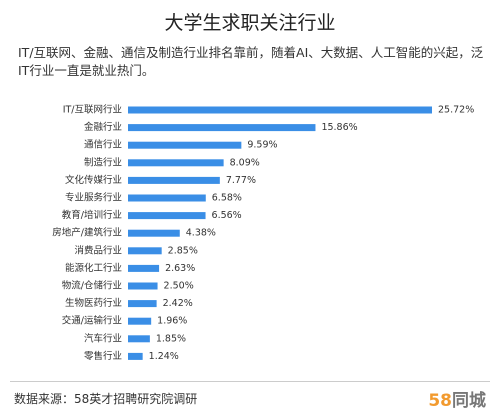 This screenshot has height=419, width=500. I want to click on category-label: IT/互联网行业, so click(92, 110).